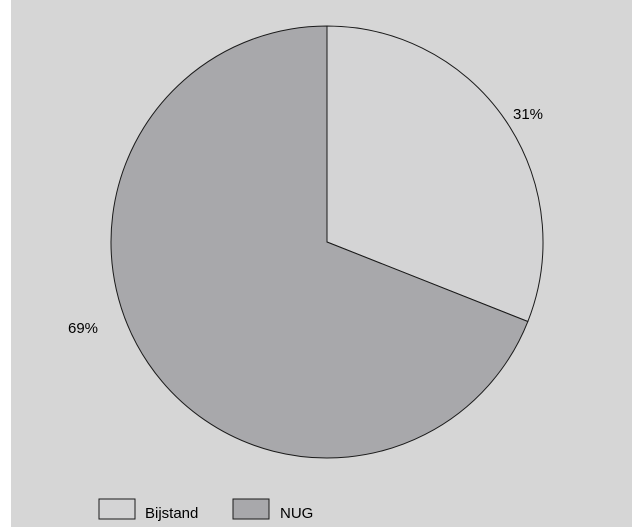 Image resolution: width=632 pixels, height=527 pixels. I want to click on legend-swatch-bijstand, so click(117, 509).